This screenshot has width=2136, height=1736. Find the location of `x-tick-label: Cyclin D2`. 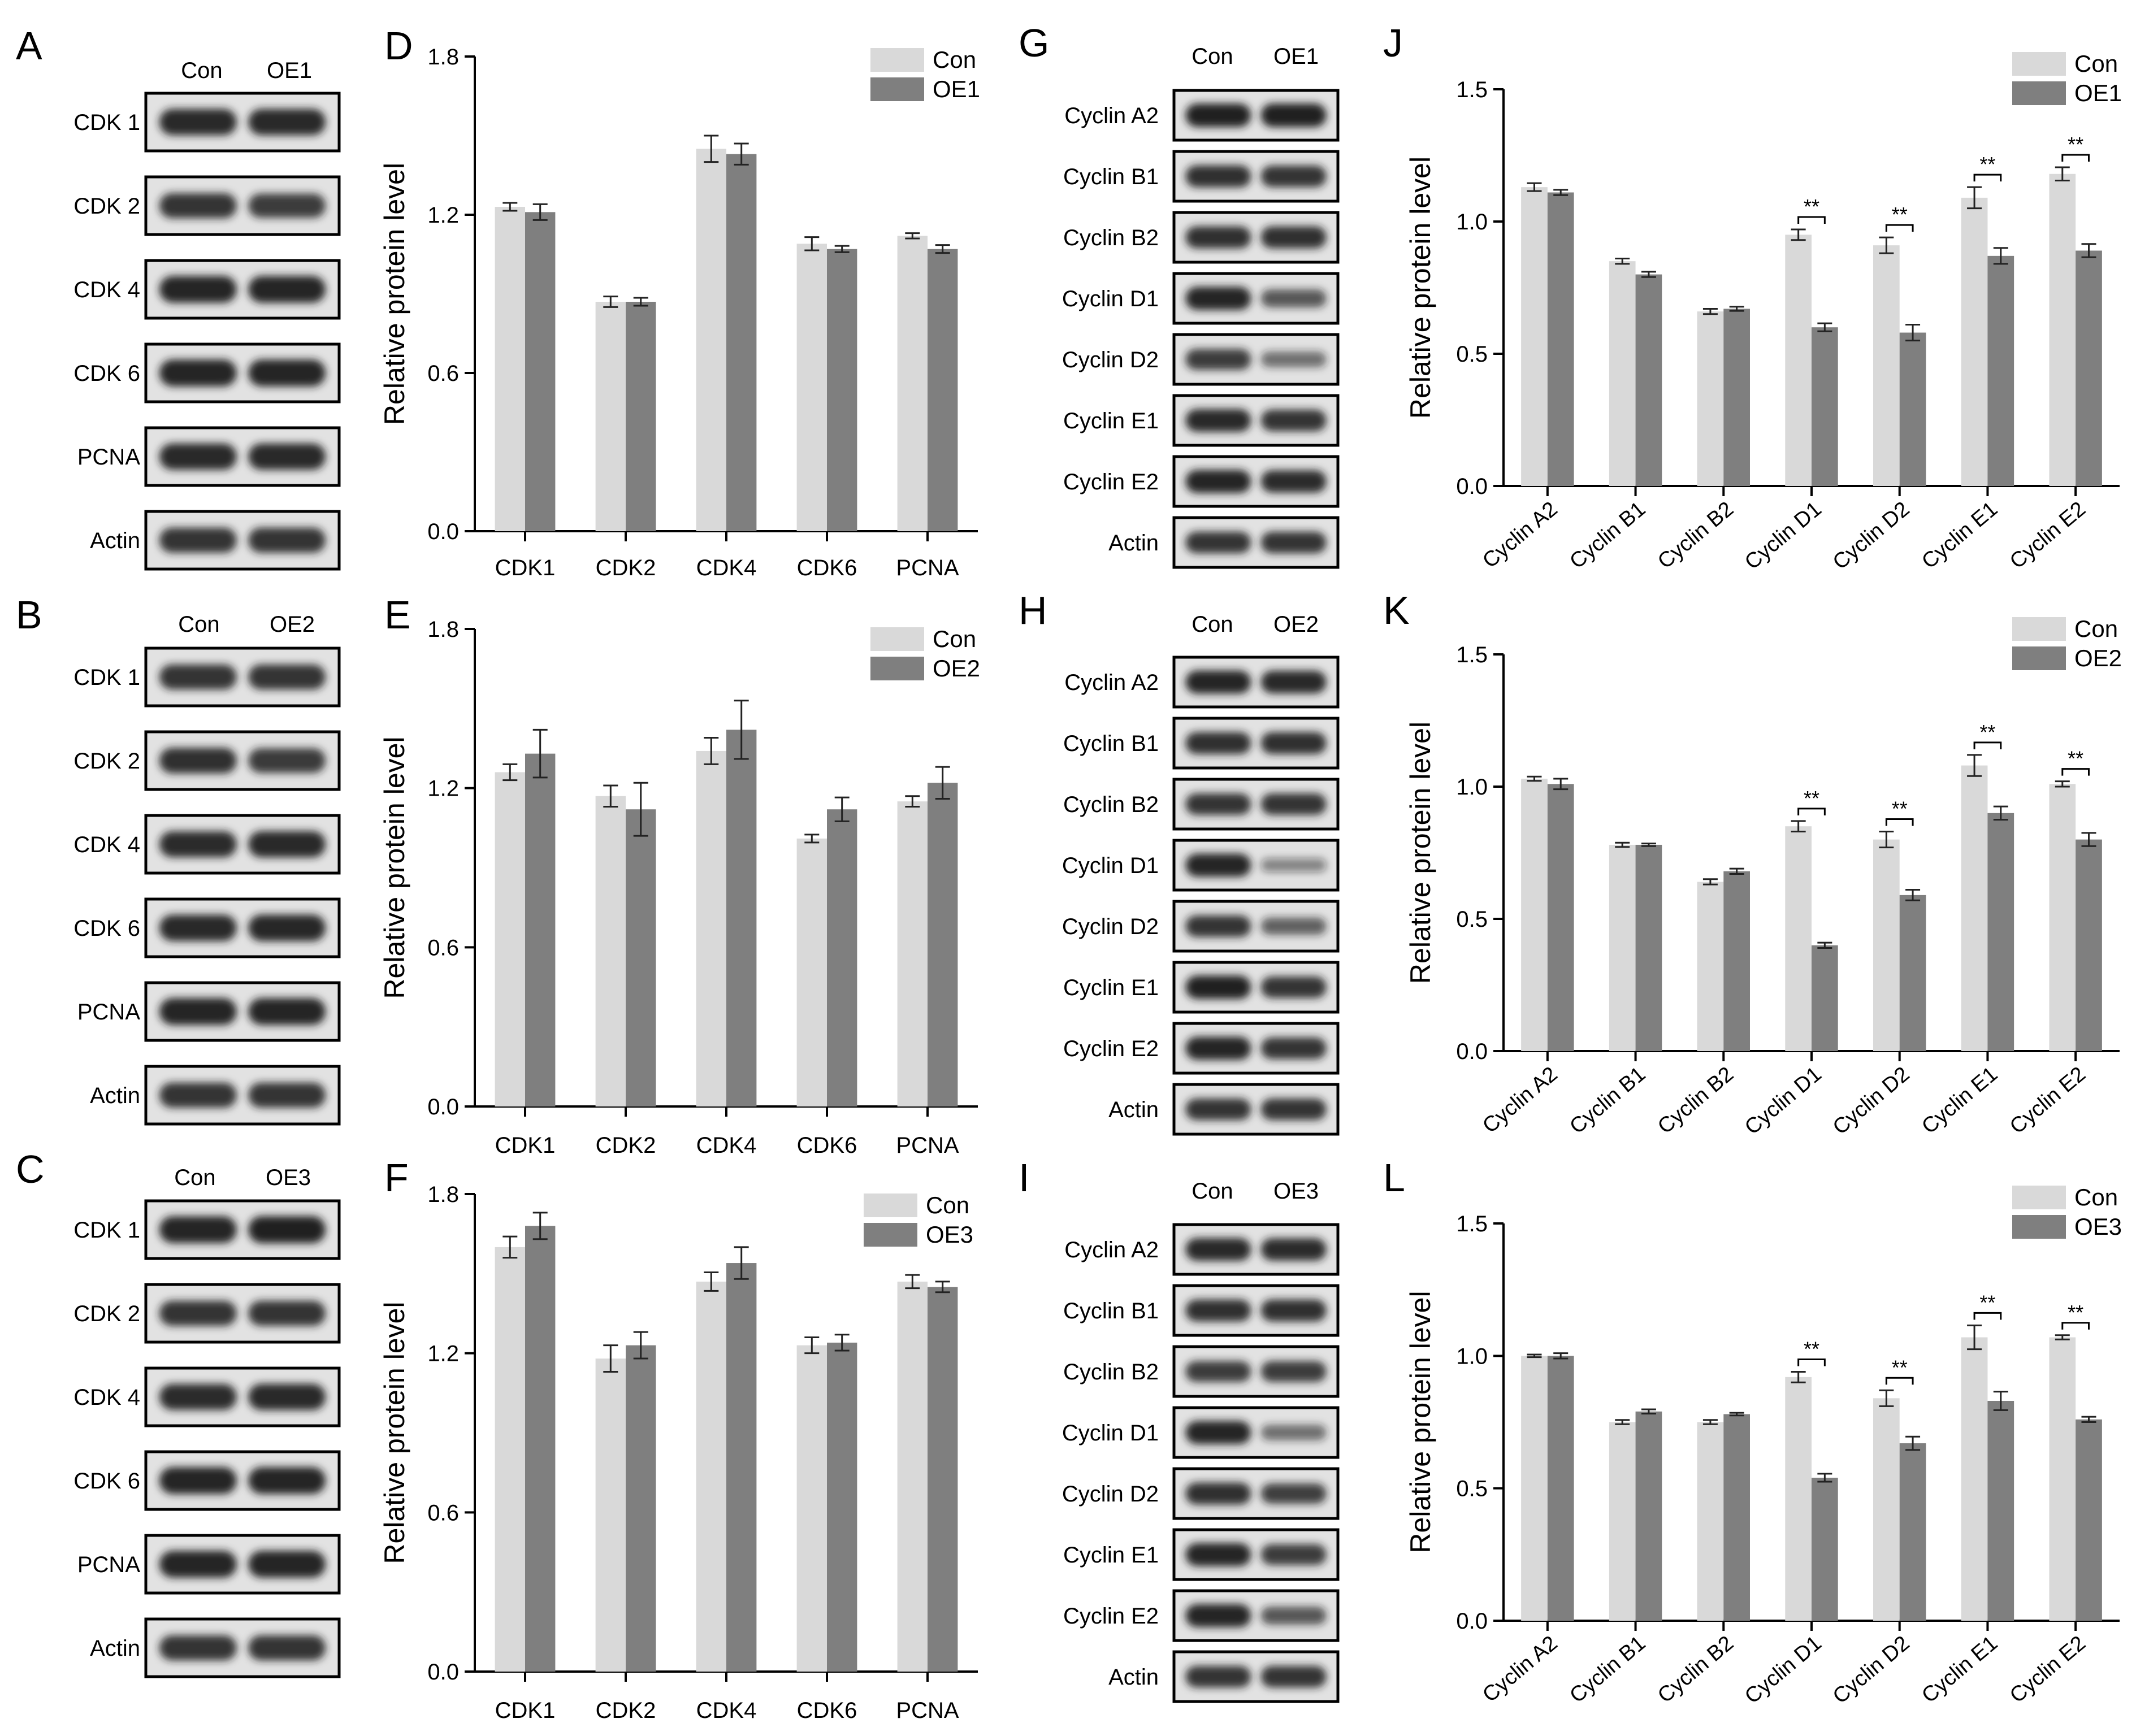

x-tick-label: Cyclin D2 is located at coordinates (1871, 536).